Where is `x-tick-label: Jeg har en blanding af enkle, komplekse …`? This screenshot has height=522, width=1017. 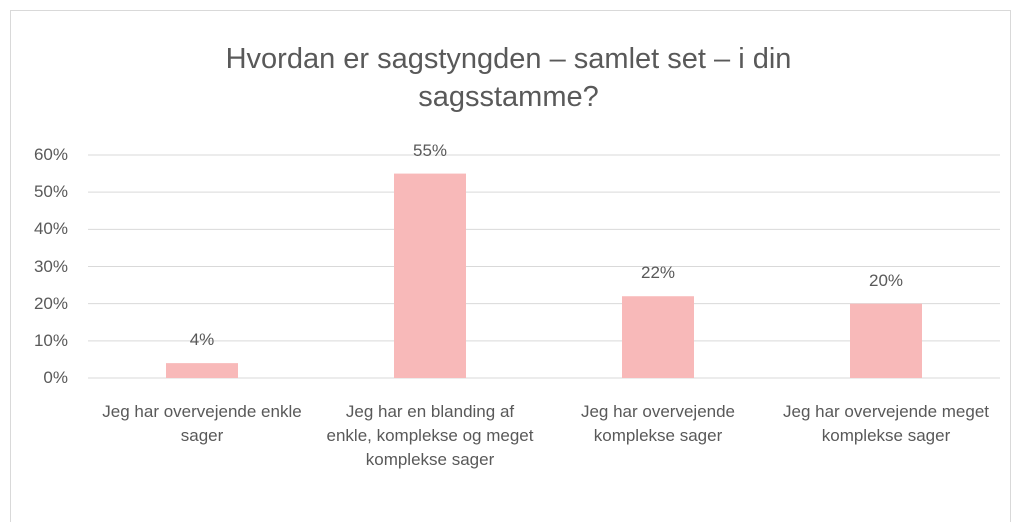 x-tick-label: Jeg har en blanding af enkle, komplekse … is located at coordinates (430, 435).